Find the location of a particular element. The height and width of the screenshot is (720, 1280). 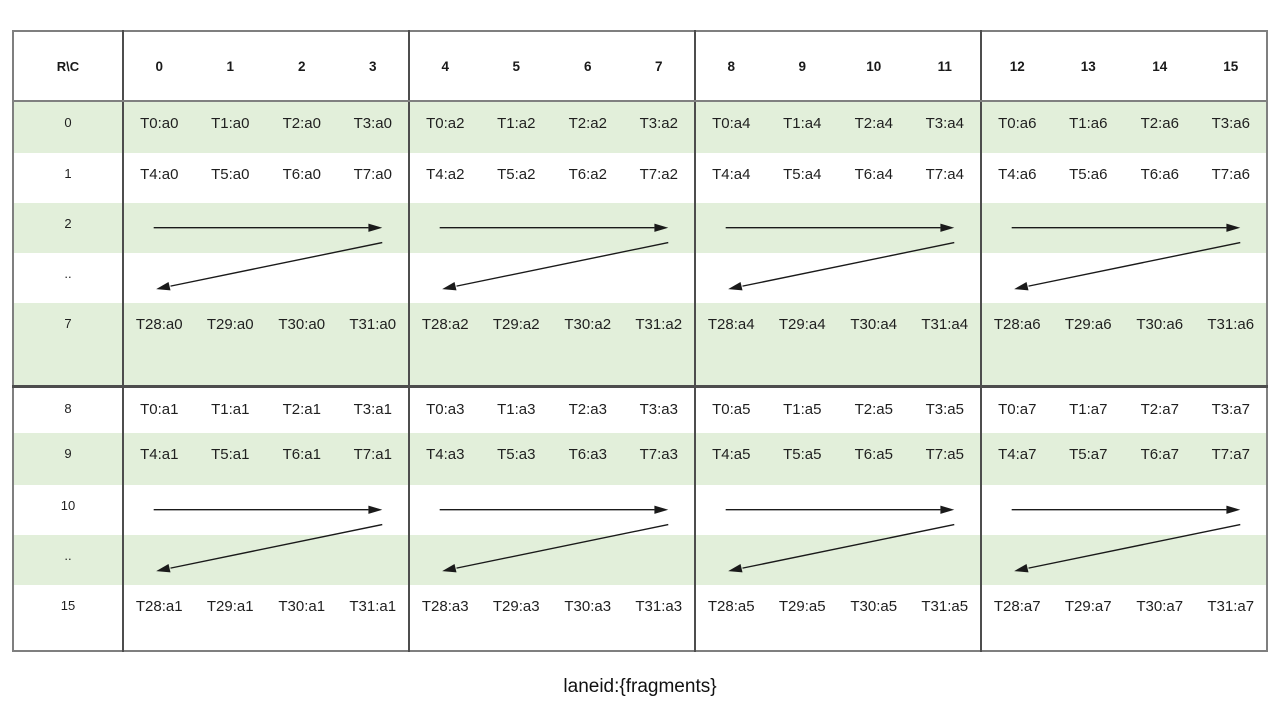

fragment-cell: T29:a7 is located at coordinates (1088, 618).